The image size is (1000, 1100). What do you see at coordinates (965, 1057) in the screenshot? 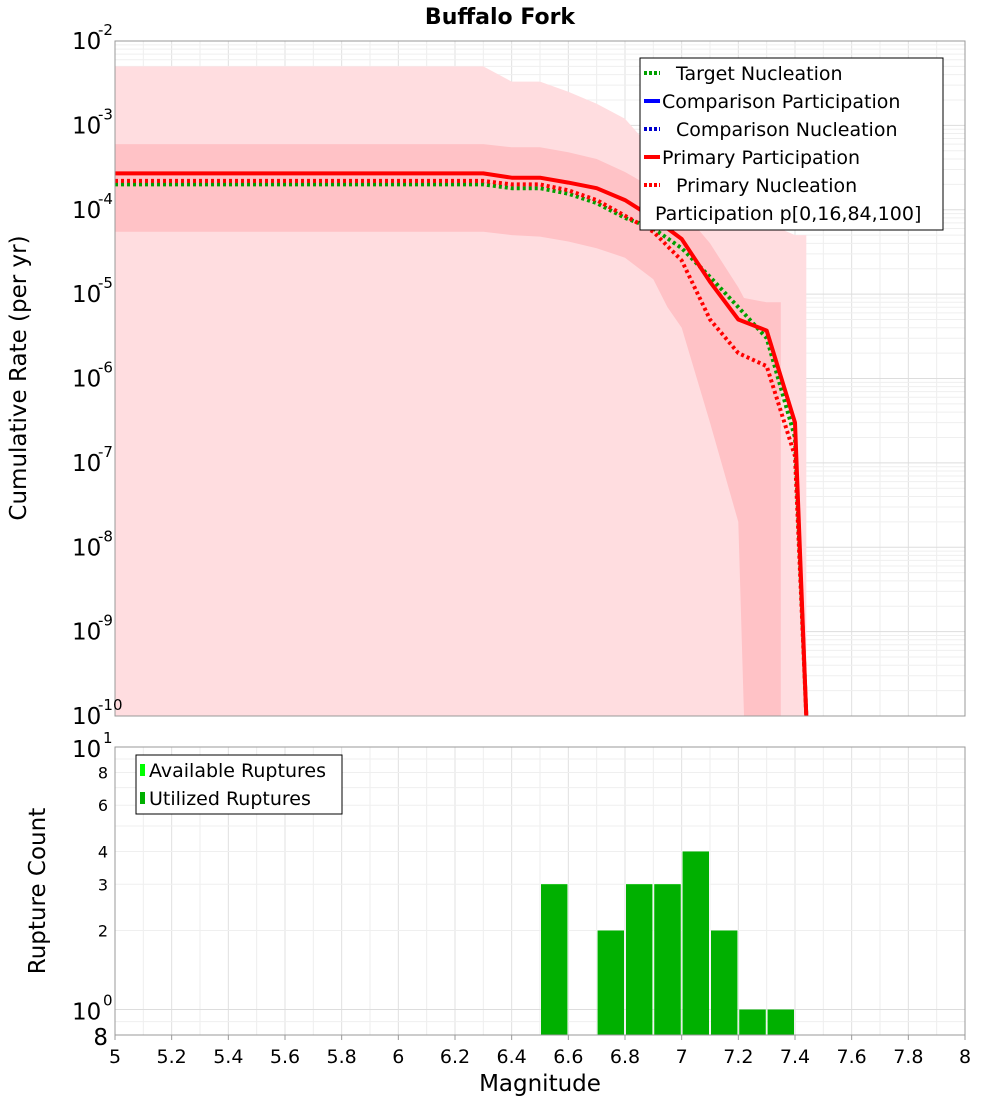
I see `x-tick-label: 8` at bounding box center [965, 1057].